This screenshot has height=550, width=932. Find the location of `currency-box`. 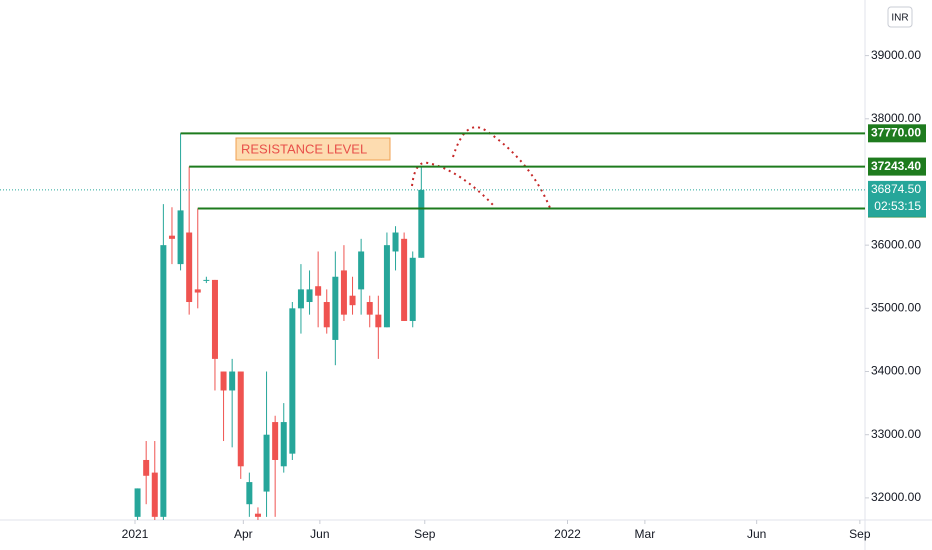

currency-box is located at coordinates (900, 17).